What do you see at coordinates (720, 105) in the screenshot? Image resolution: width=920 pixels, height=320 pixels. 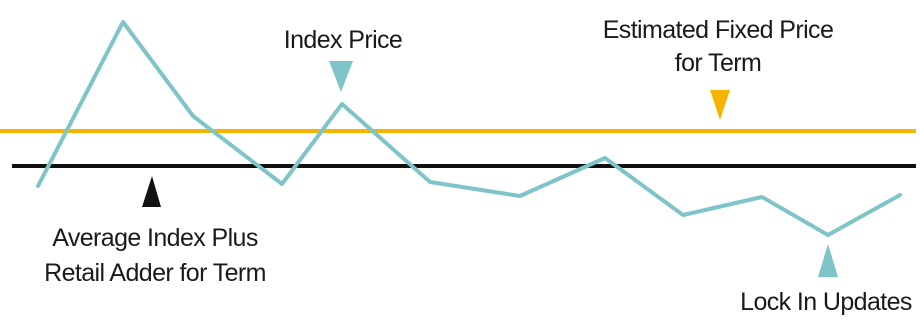 I see `fixed-price-marker` at bounding box center [720, 105].